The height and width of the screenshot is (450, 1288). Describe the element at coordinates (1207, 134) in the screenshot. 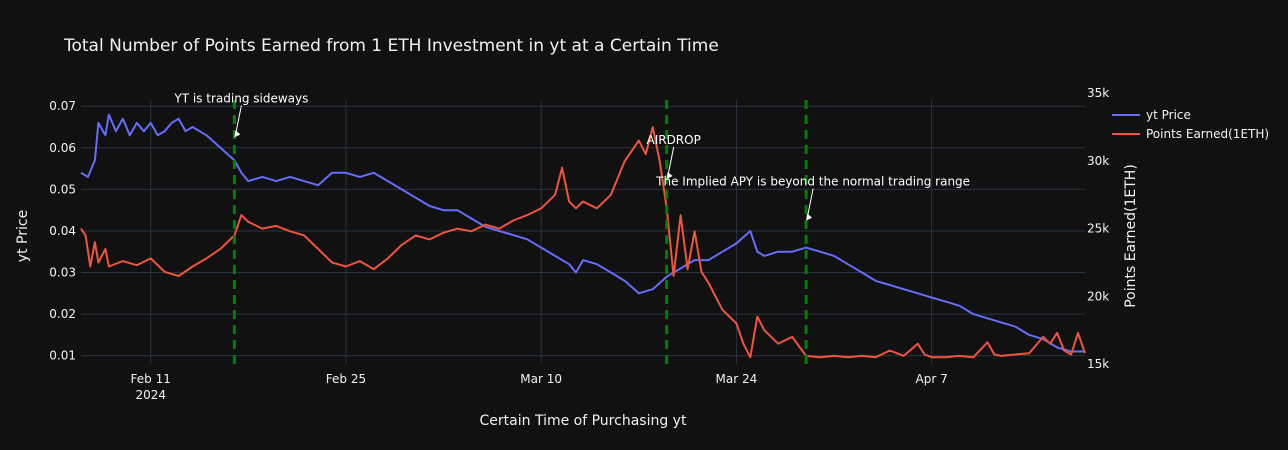

I see `legend-label: Points Earned(1ETH)` at that location.